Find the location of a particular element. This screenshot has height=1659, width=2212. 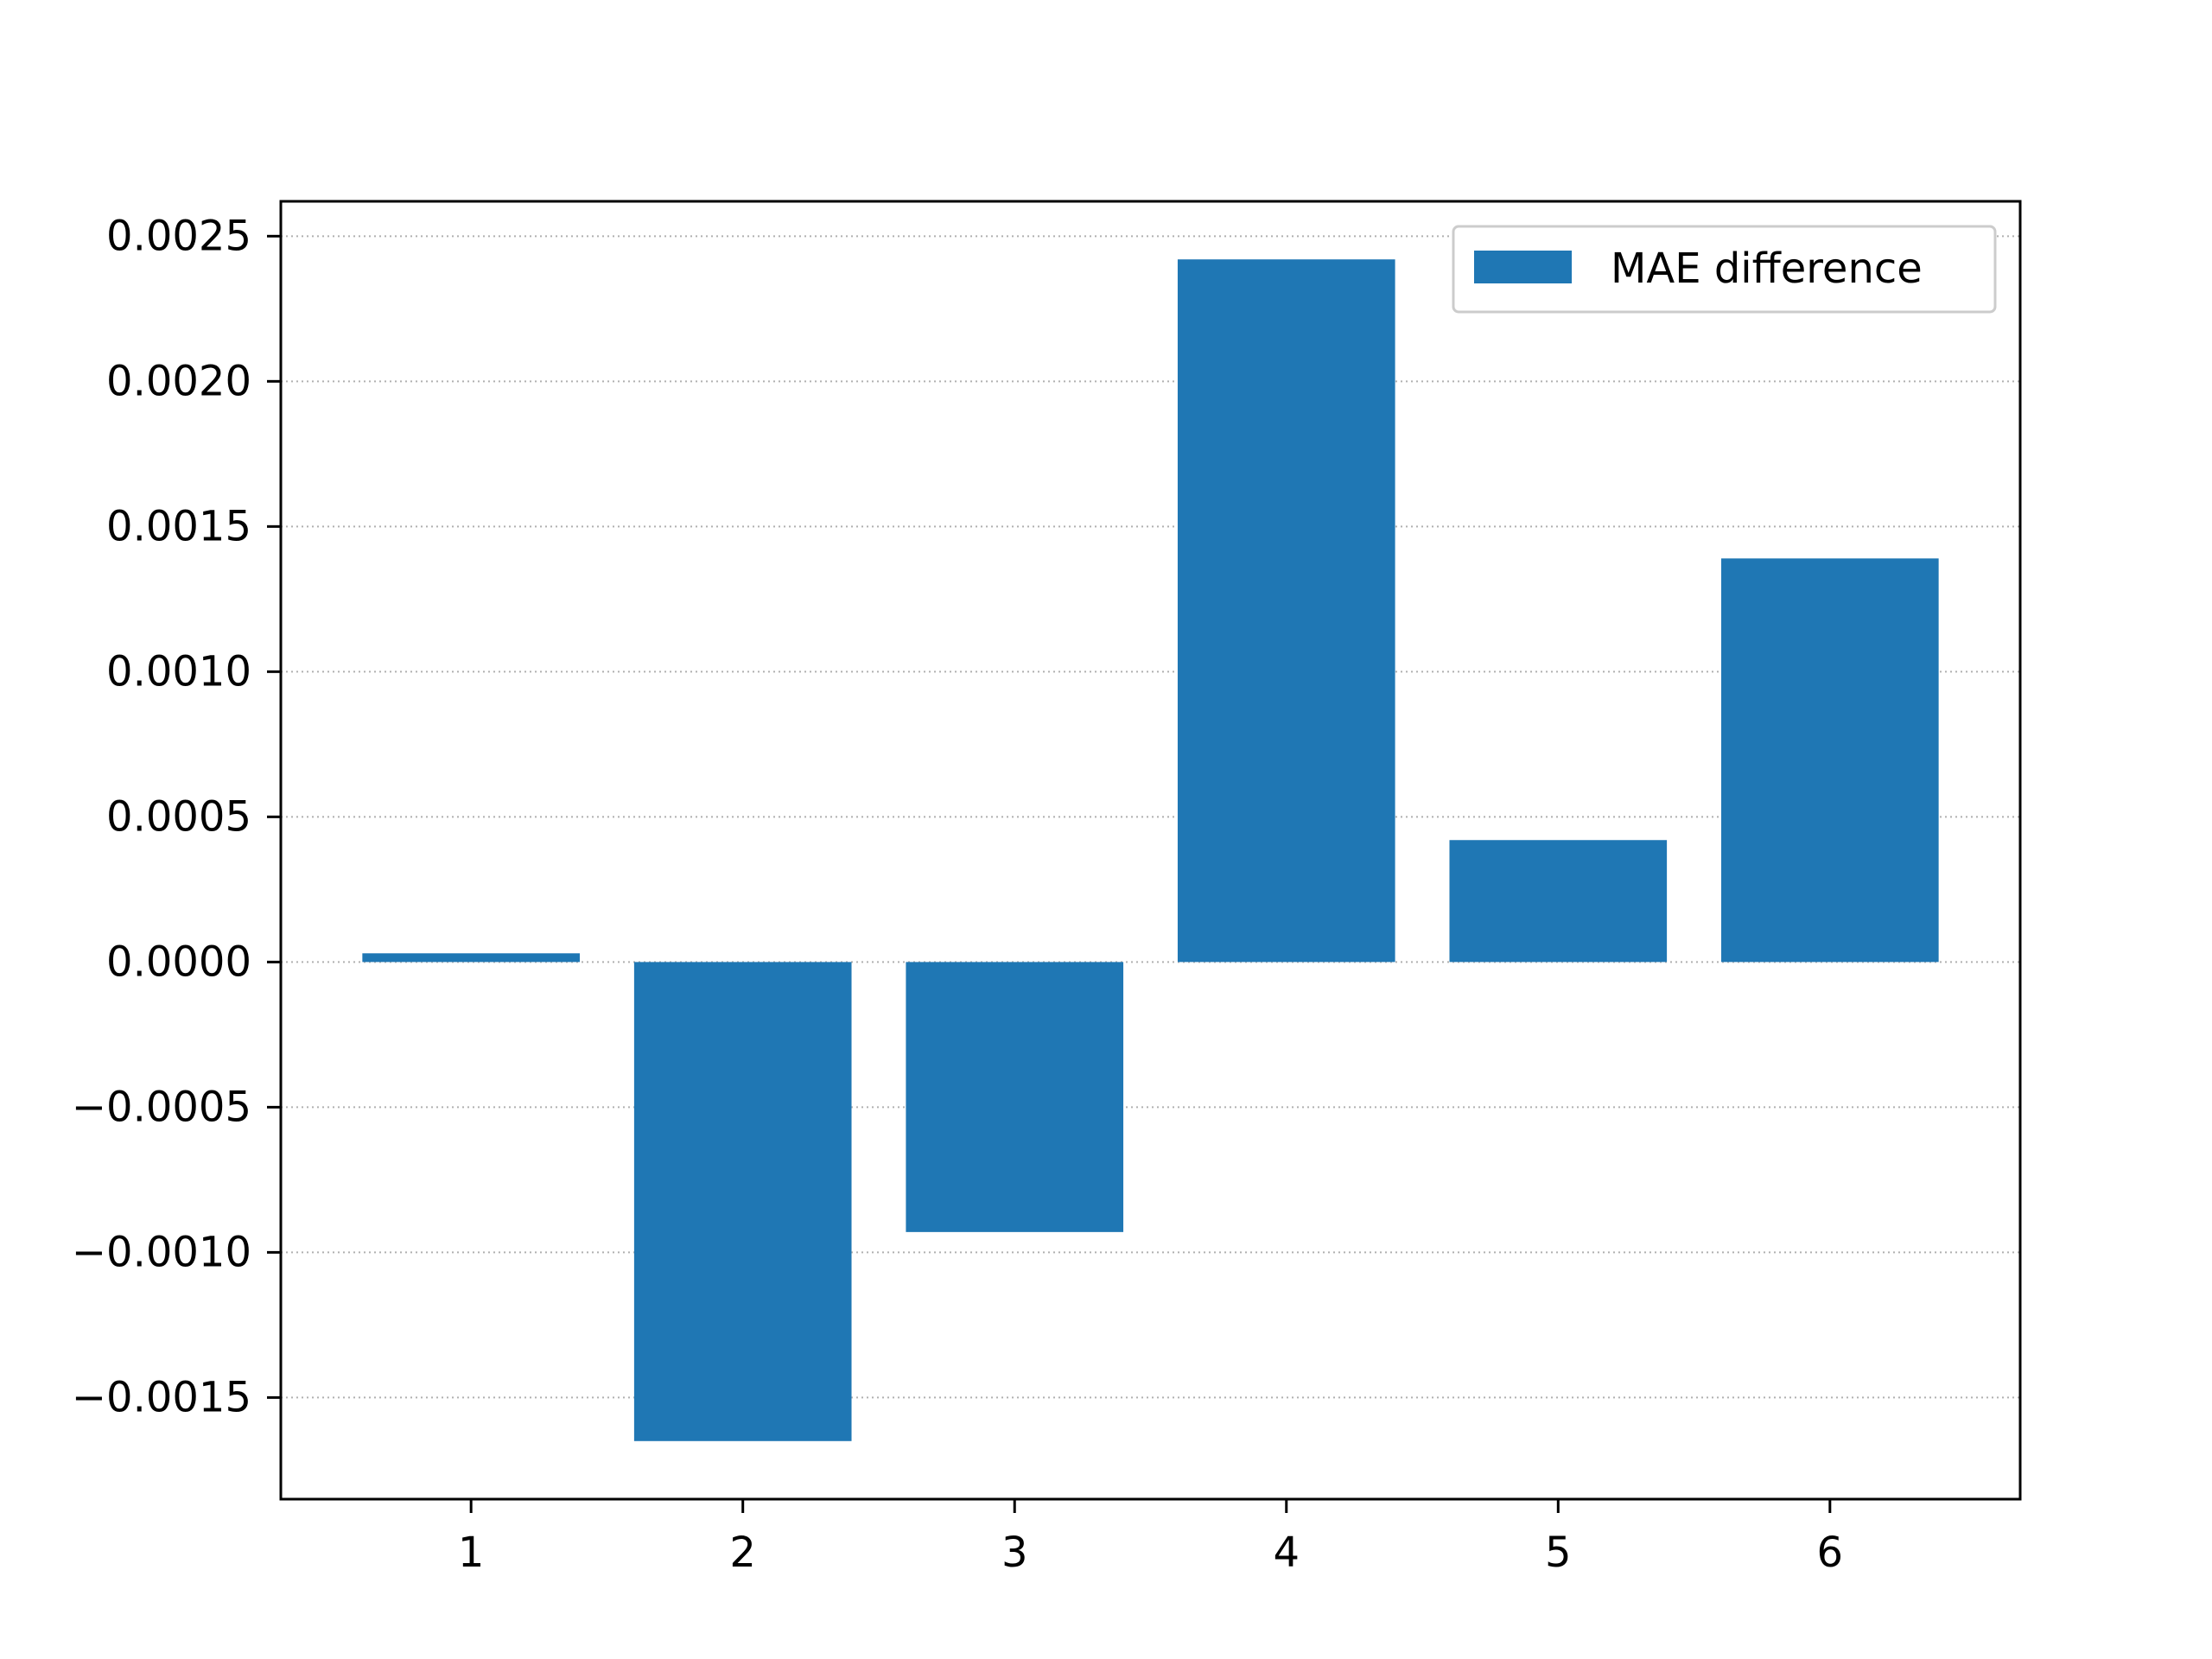

y-tick-label: 0.0015 is located at coordinates (178, 526).